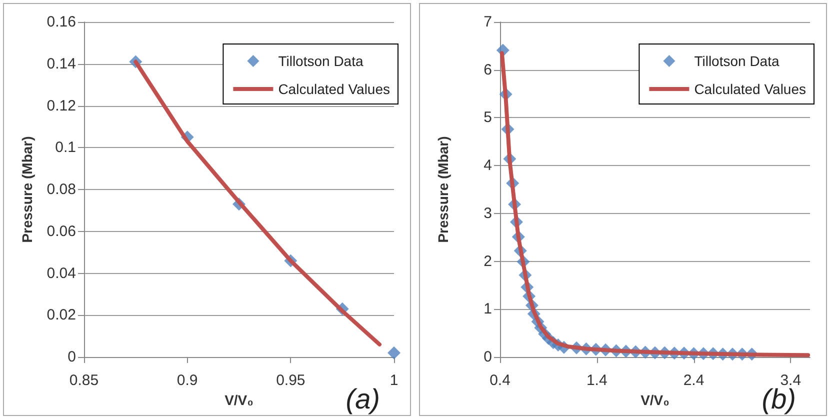 Image resolution: width=830 pixels, height=419 pixels. I want to click on y-tick-label: 0.16, so click(61, 22).